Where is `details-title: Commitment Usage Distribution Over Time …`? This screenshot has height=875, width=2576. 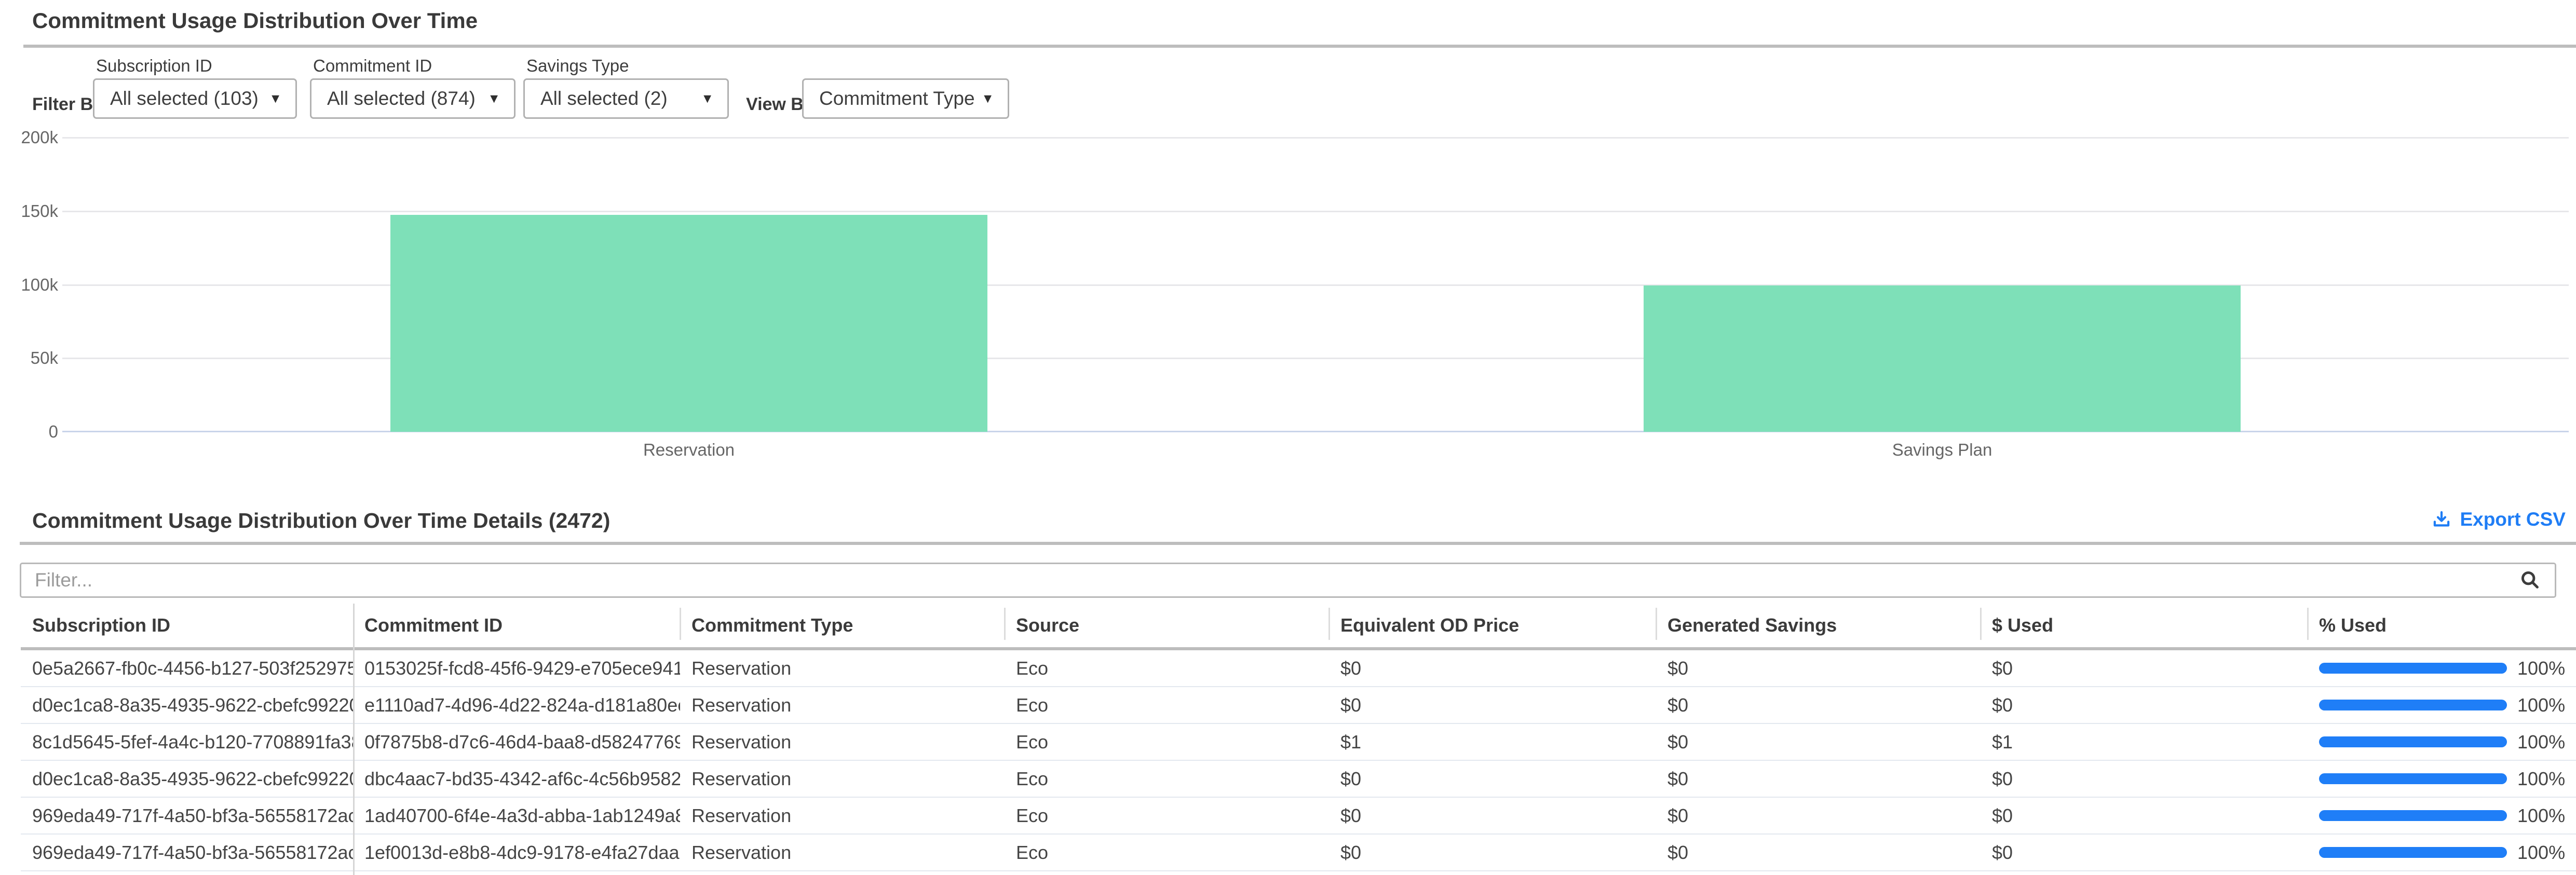
details-title: Commitment Usage Distribution Over Time … is located at coordinates (321, 521).